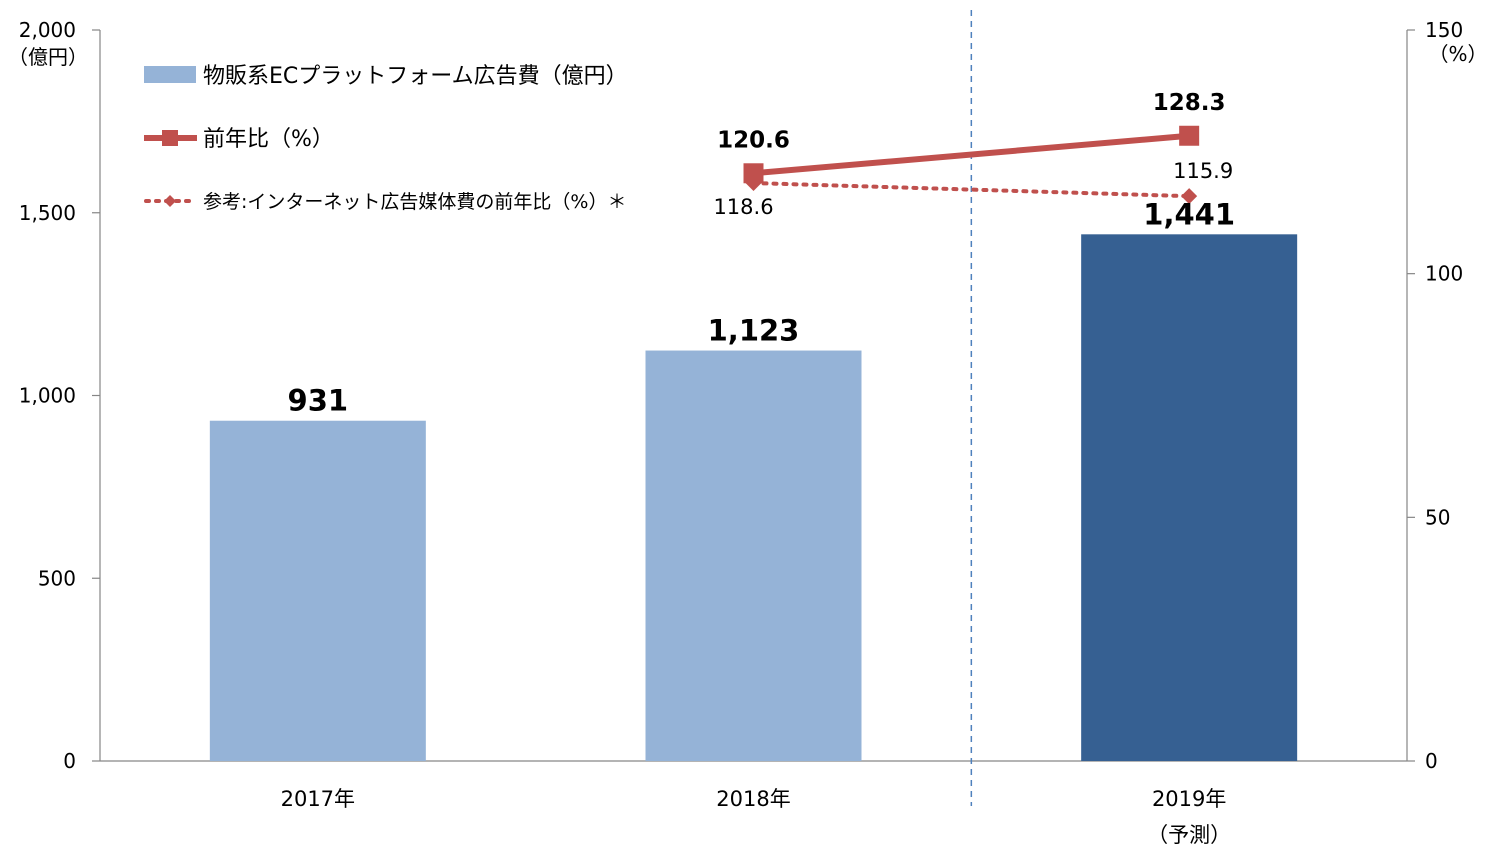 Image resolution: width=1500 pixels, height=850 pixels. I want to click on yoy-value-label: 120.6, so click(753, 140).